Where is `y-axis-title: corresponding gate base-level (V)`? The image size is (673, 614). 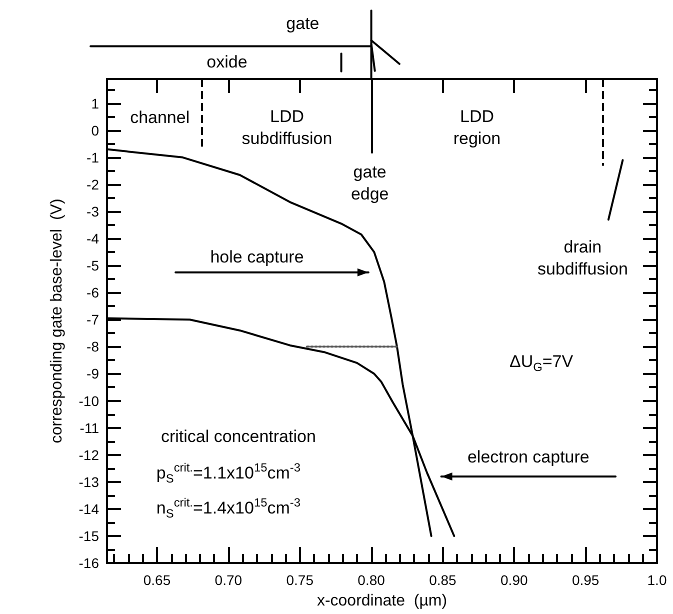 y-axis-title: corresponding gate base-level (V) is located at coordinates (57, 321).